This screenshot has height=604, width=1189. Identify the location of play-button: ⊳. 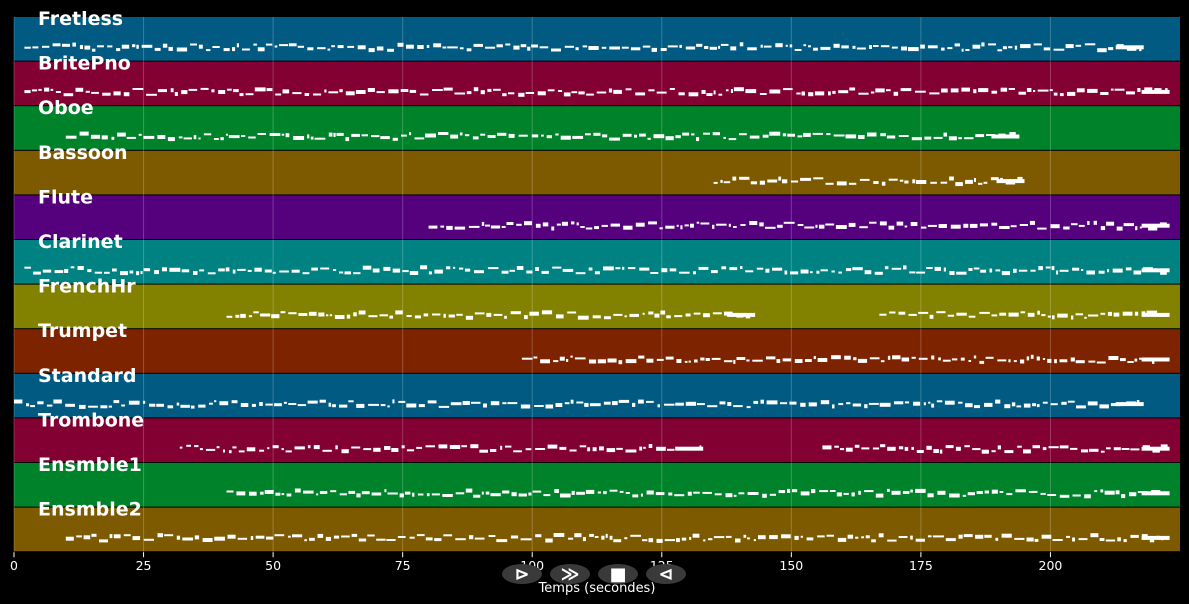
(522, 574).